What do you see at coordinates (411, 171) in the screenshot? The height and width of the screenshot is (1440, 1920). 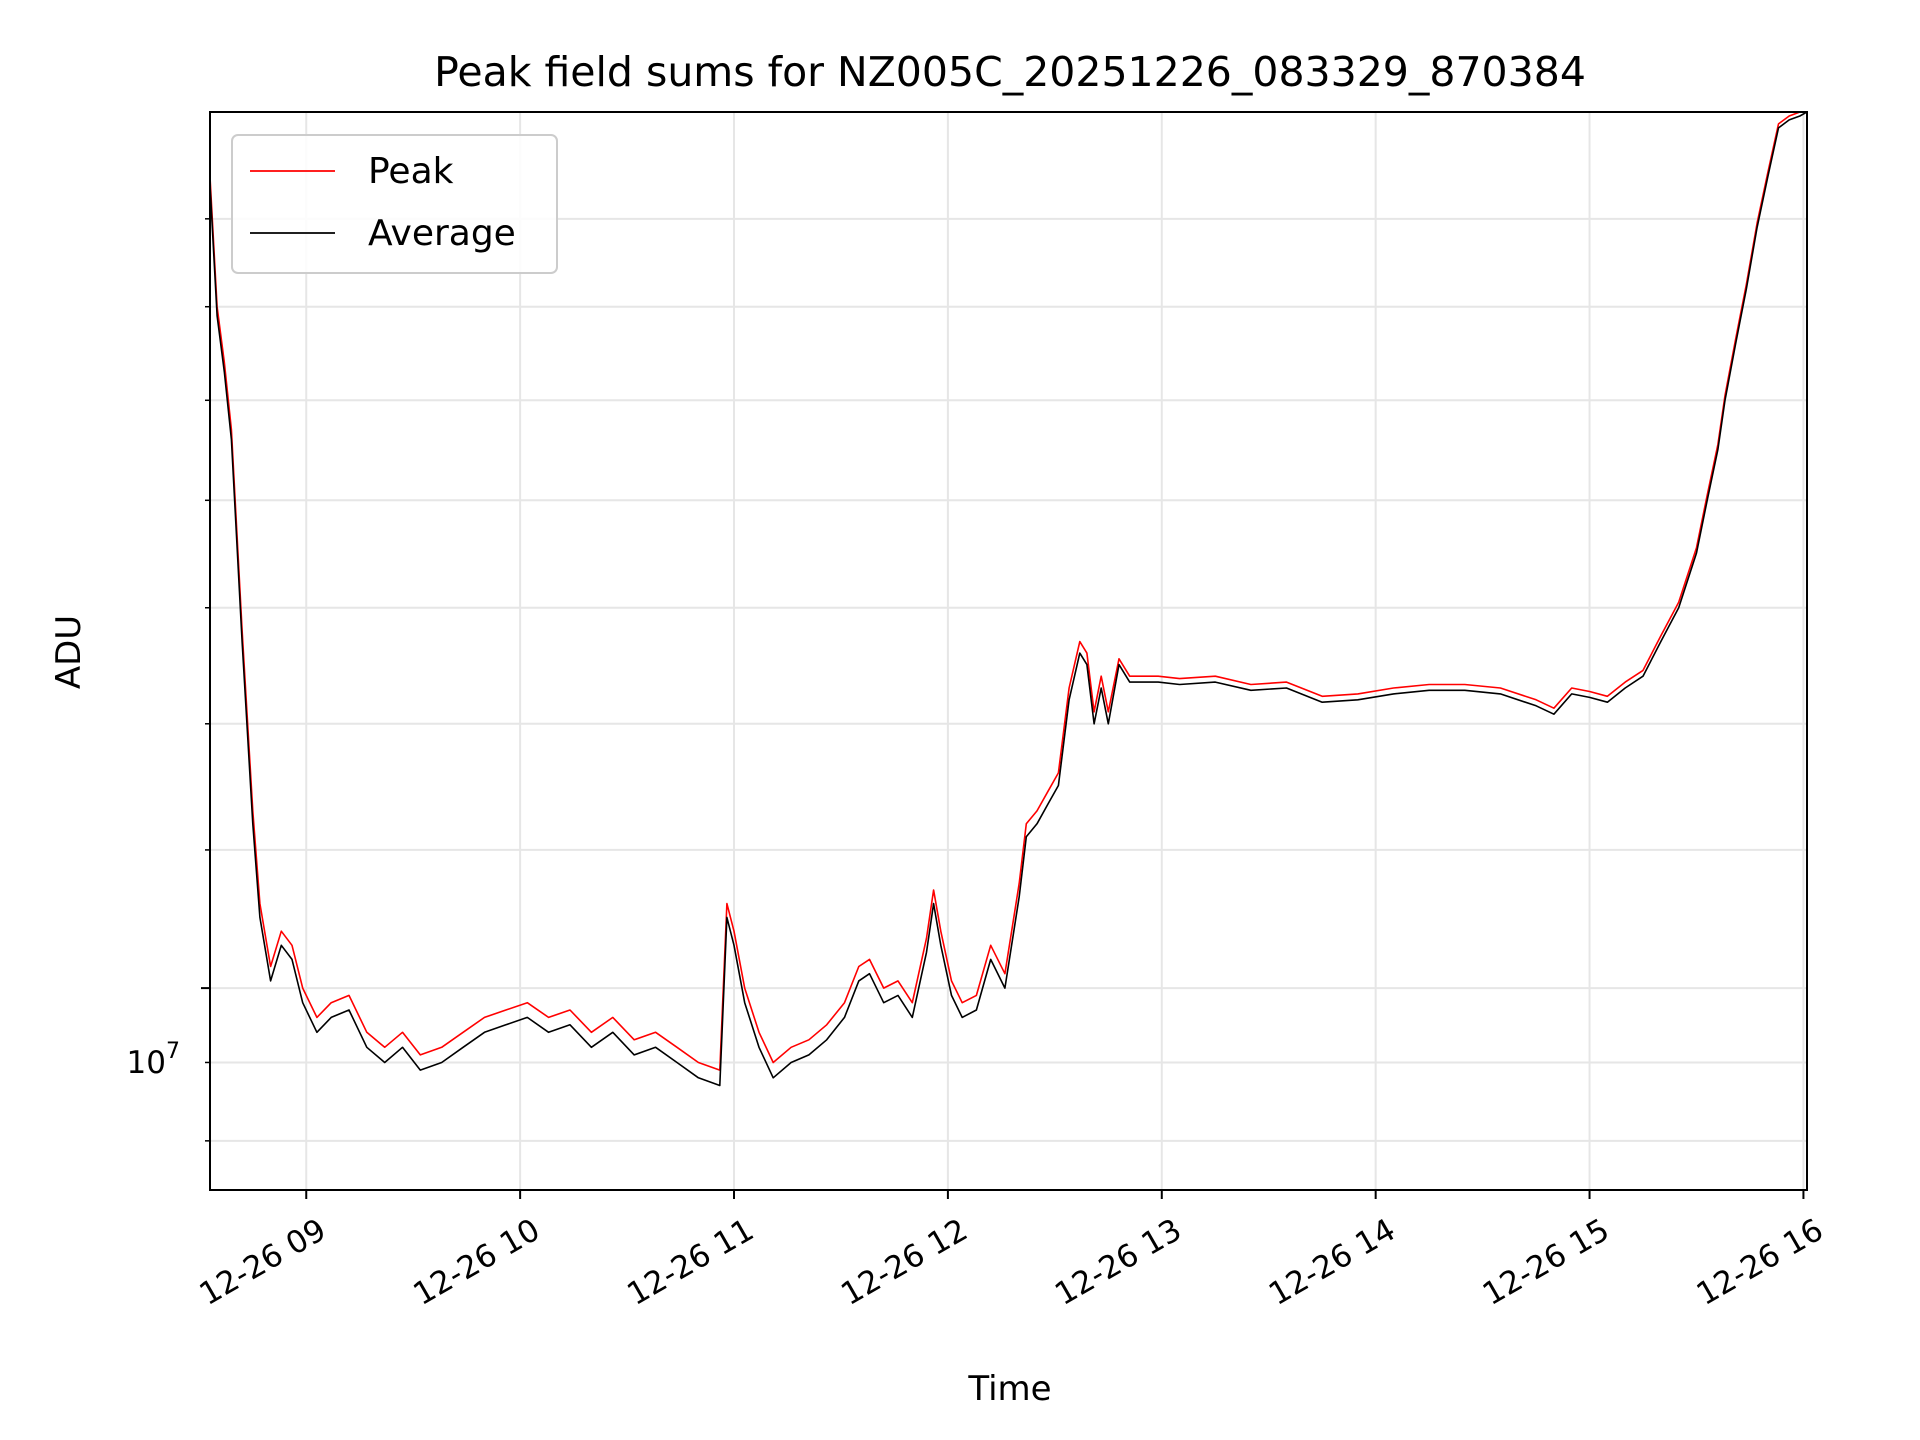 I see `legend-peak-label: Peak` at bounding box center [411, 171].